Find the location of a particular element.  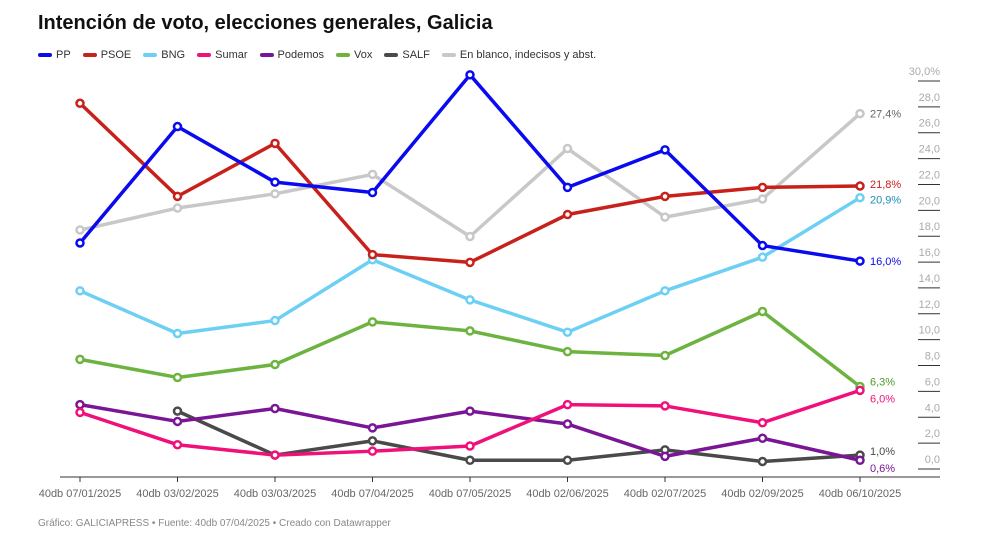

x-tick-label: 40db 02/07/2025 is located at coordinates (665, 494).